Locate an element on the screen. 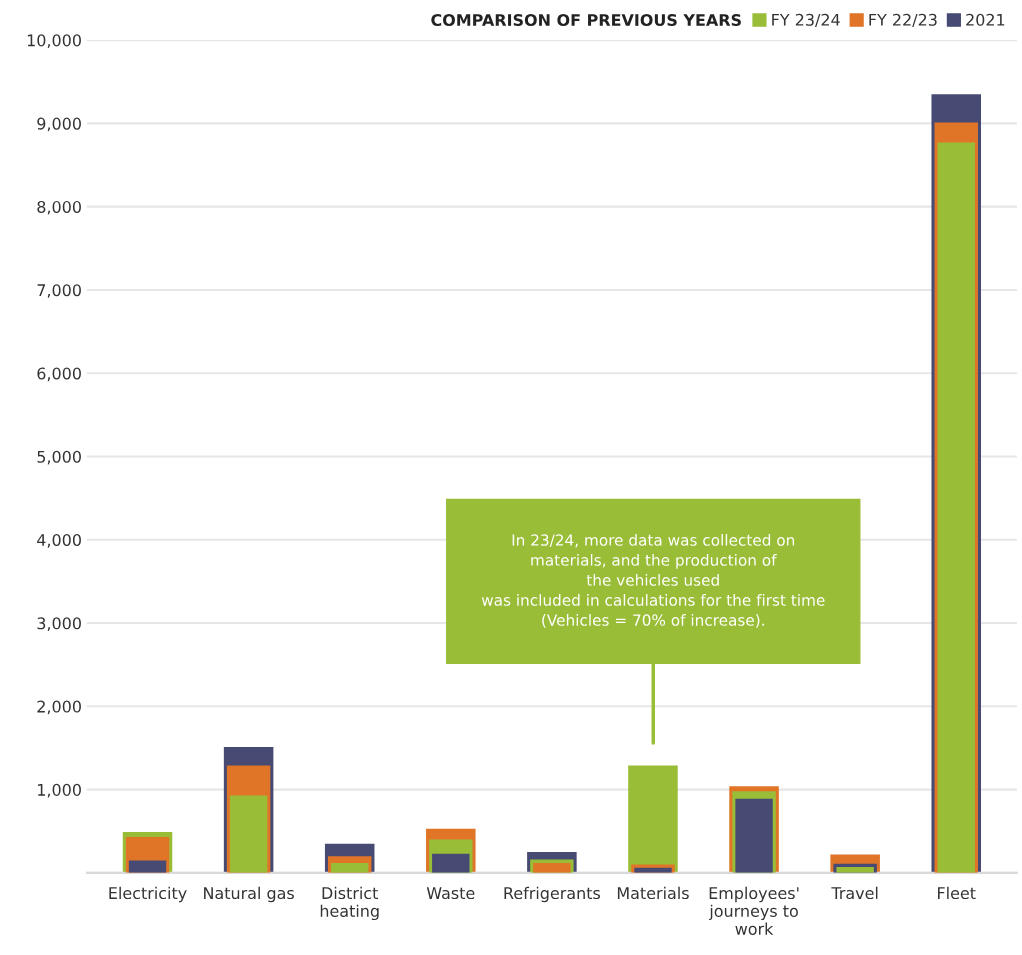 Image resolution: width=1022 pixels, height=955 pixels. annotation: In 23/24, more data was collected on materials, and the production of the vehicles used was included in calculations for the first time (Vehicles = 70% of increase). is located at coordinates (653, 580).